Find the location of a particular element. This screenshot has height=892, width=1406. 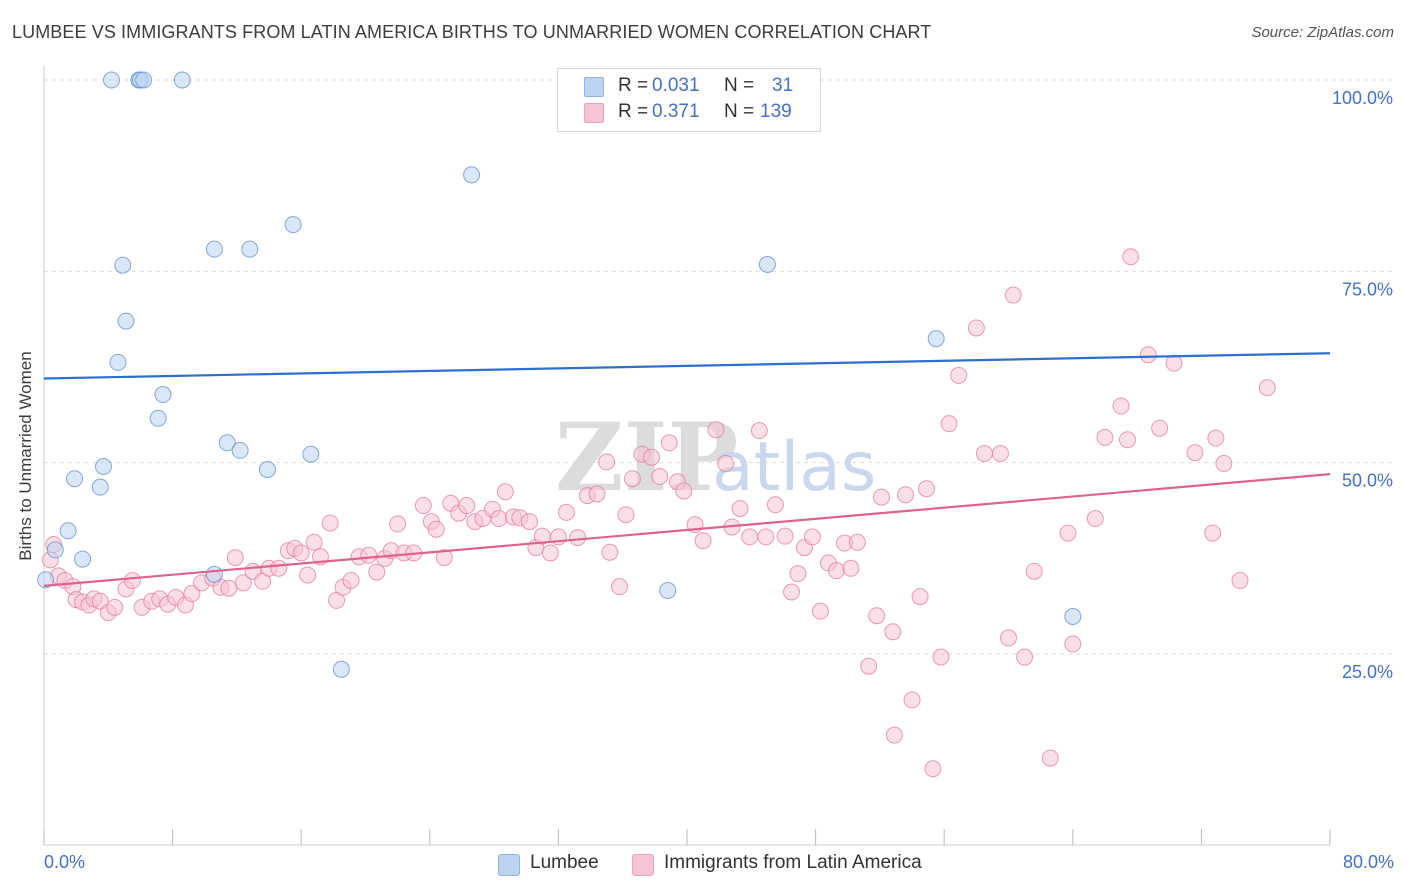

stats-legend: R = 0.031 N = 31 R = 0.371 N = 139 is located at coordinates (689, 100).